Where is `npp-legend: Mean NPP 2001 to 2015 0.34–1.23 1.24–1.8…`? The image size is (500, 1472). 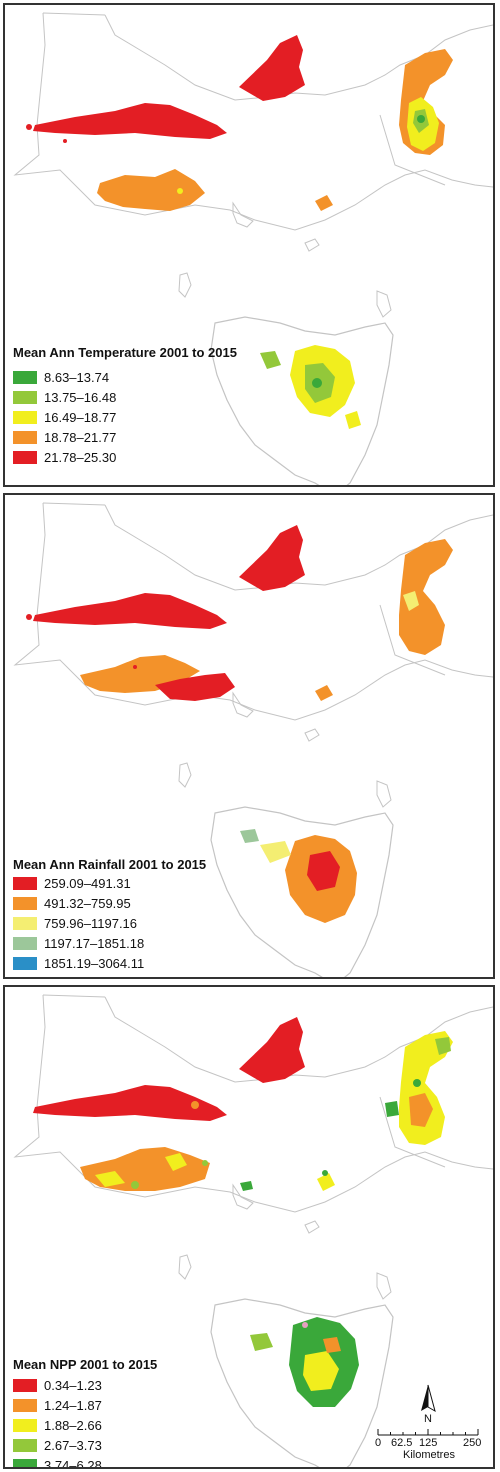
npp-legend: Mean NPP 2001 to 2015 0.34–1.23 1.24–1.8… is located at coordinates (133, 1413).